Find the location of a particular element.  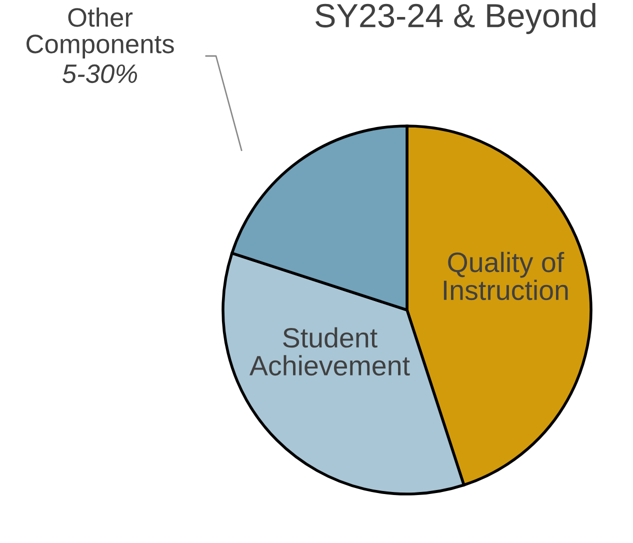

text: 5-30% is located at coordinates (100, 74).